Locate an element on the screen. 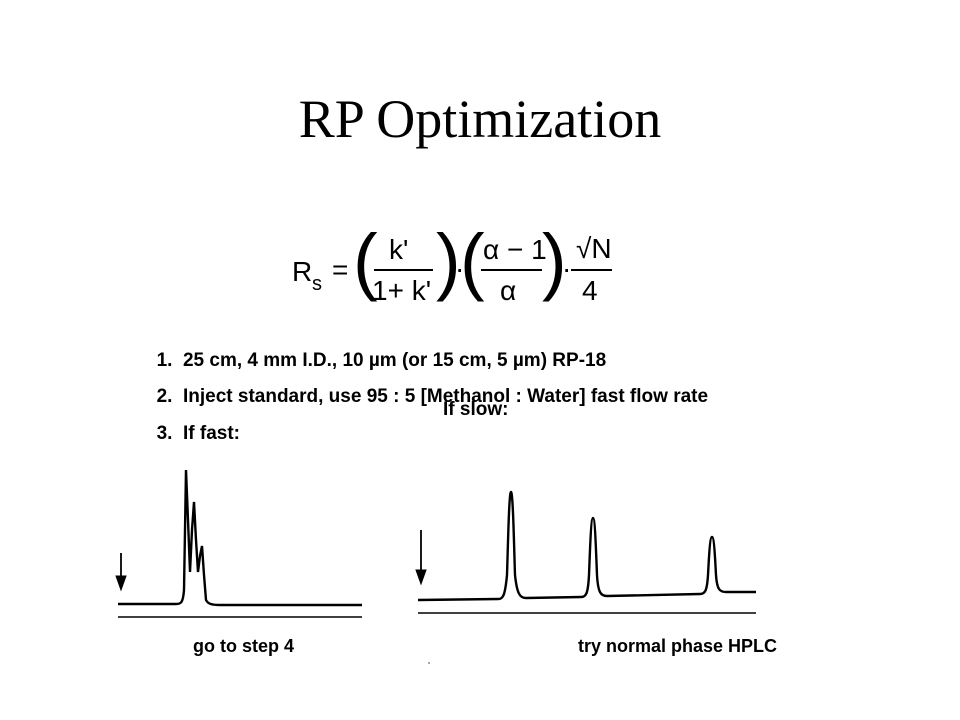 This screenshot has height=720, width=960. frac2-numerator: α − 1 is located at coordinates (515, 249).